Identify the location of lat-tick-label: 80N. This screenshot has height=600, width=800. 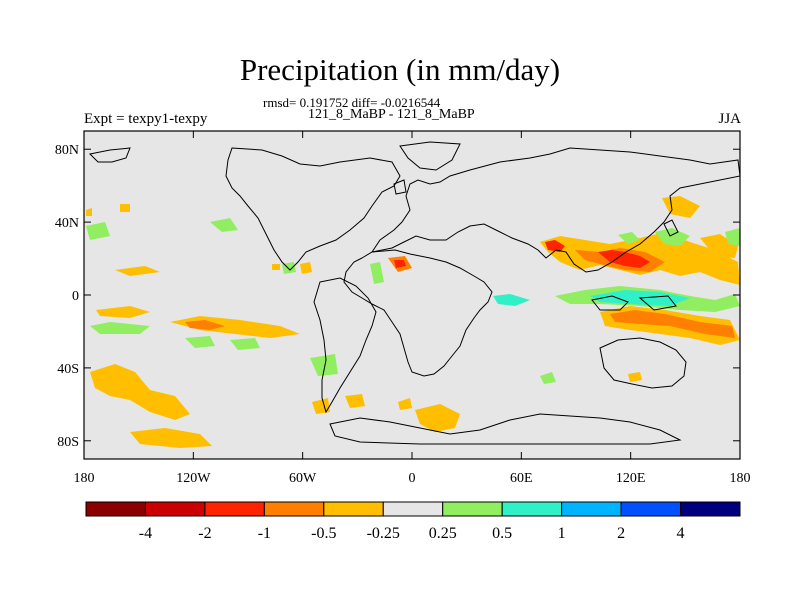
(67, 150).